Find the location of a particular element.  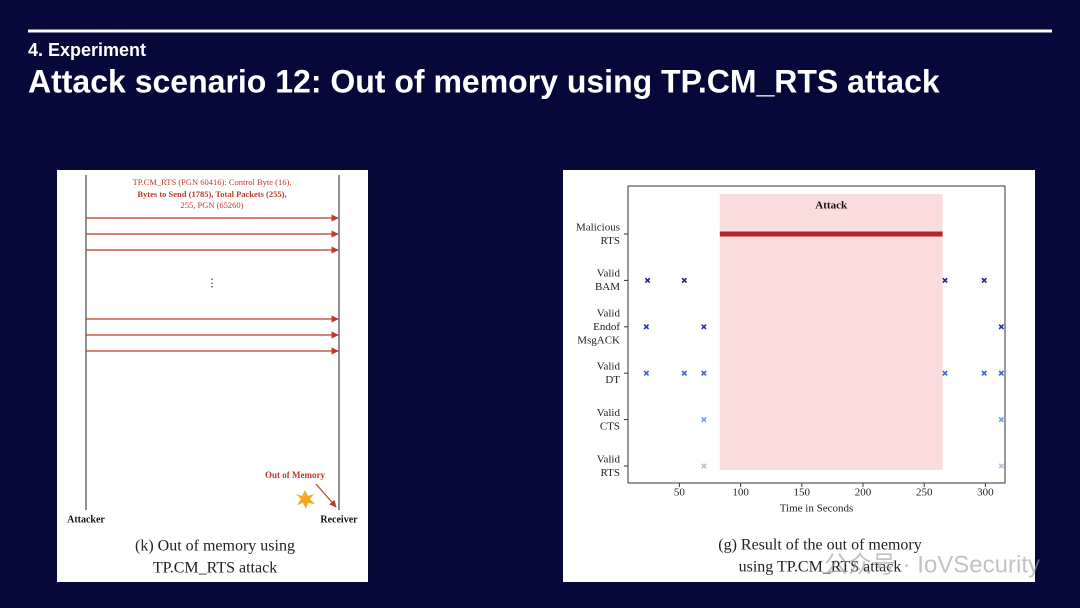

explosion-icon is located at coordinates (305, 499).